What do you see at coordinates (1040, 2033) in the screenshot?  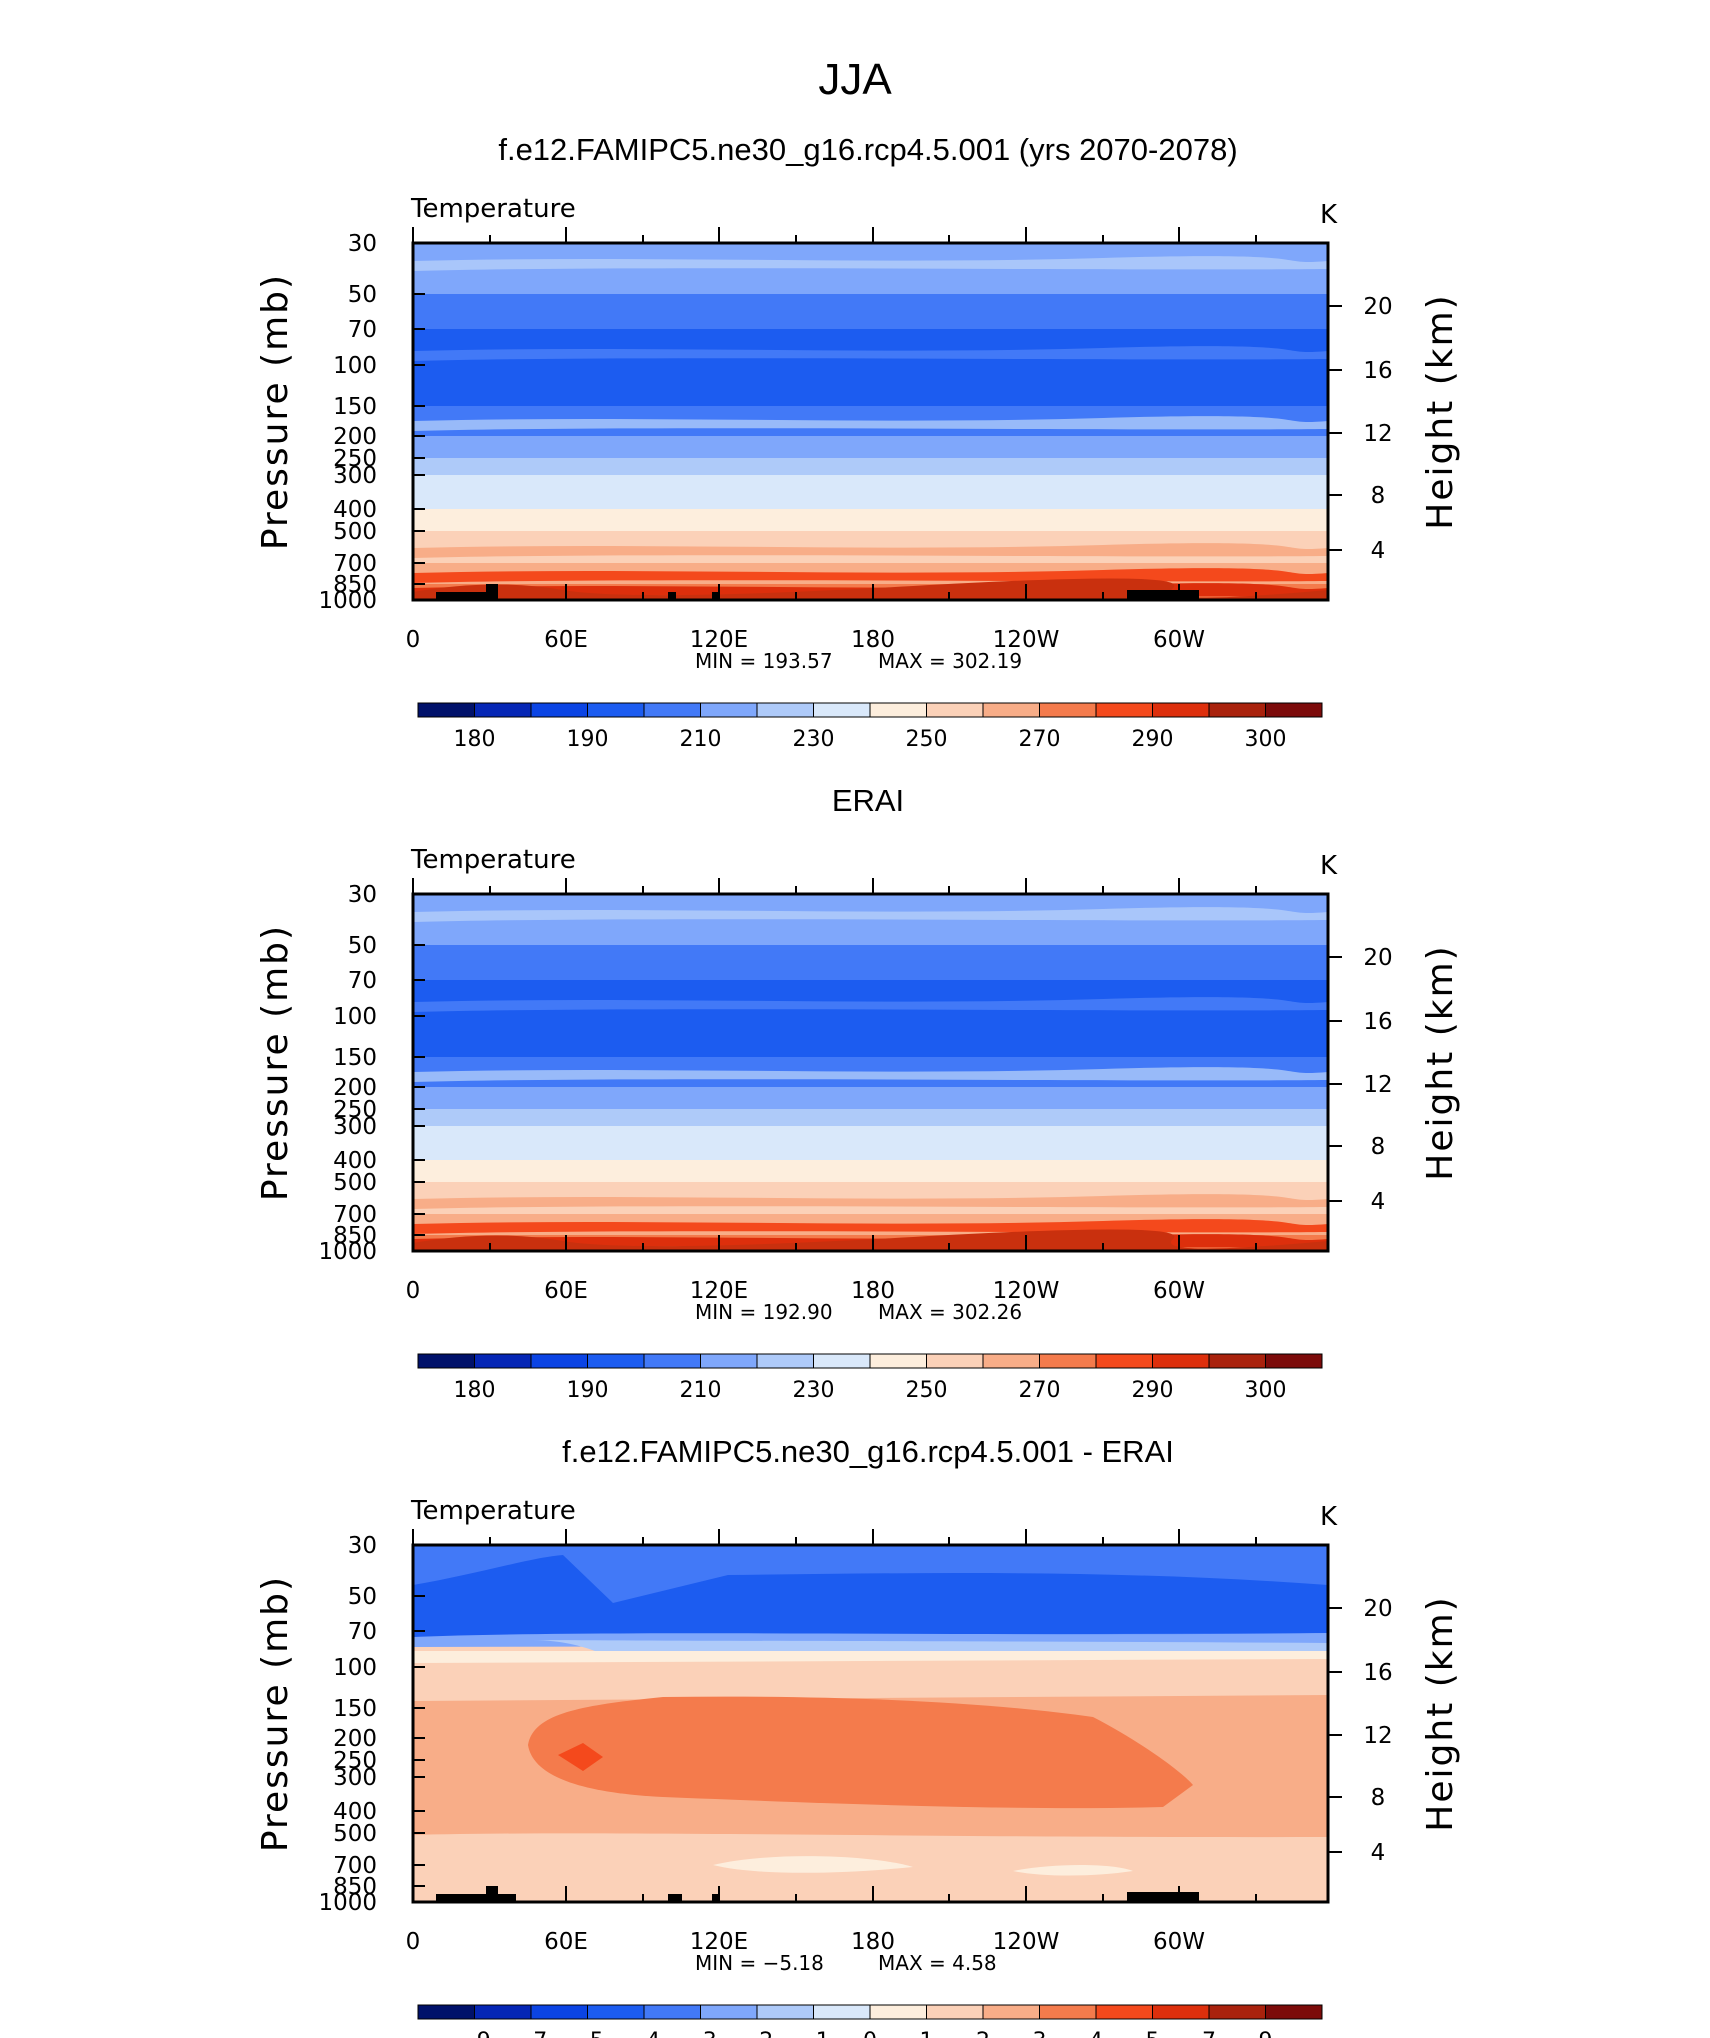 I see `colorbar-tick-label: 3` at bounding box center [1040, 2033].